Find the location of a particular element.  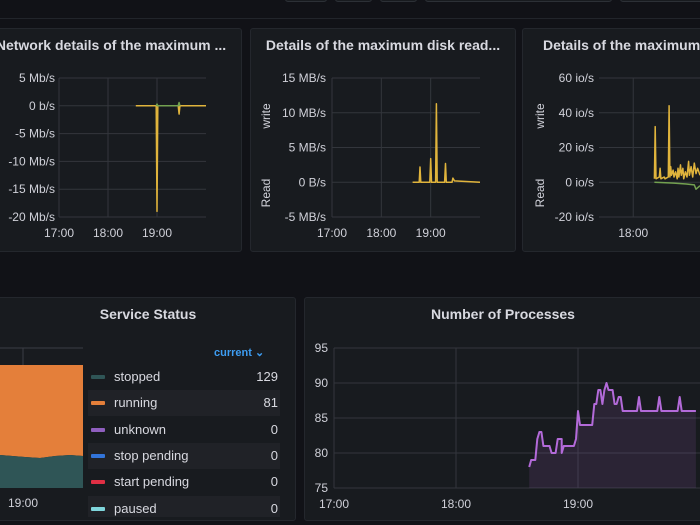

y-tick-label: 75 is located at coordinates (322, 488).